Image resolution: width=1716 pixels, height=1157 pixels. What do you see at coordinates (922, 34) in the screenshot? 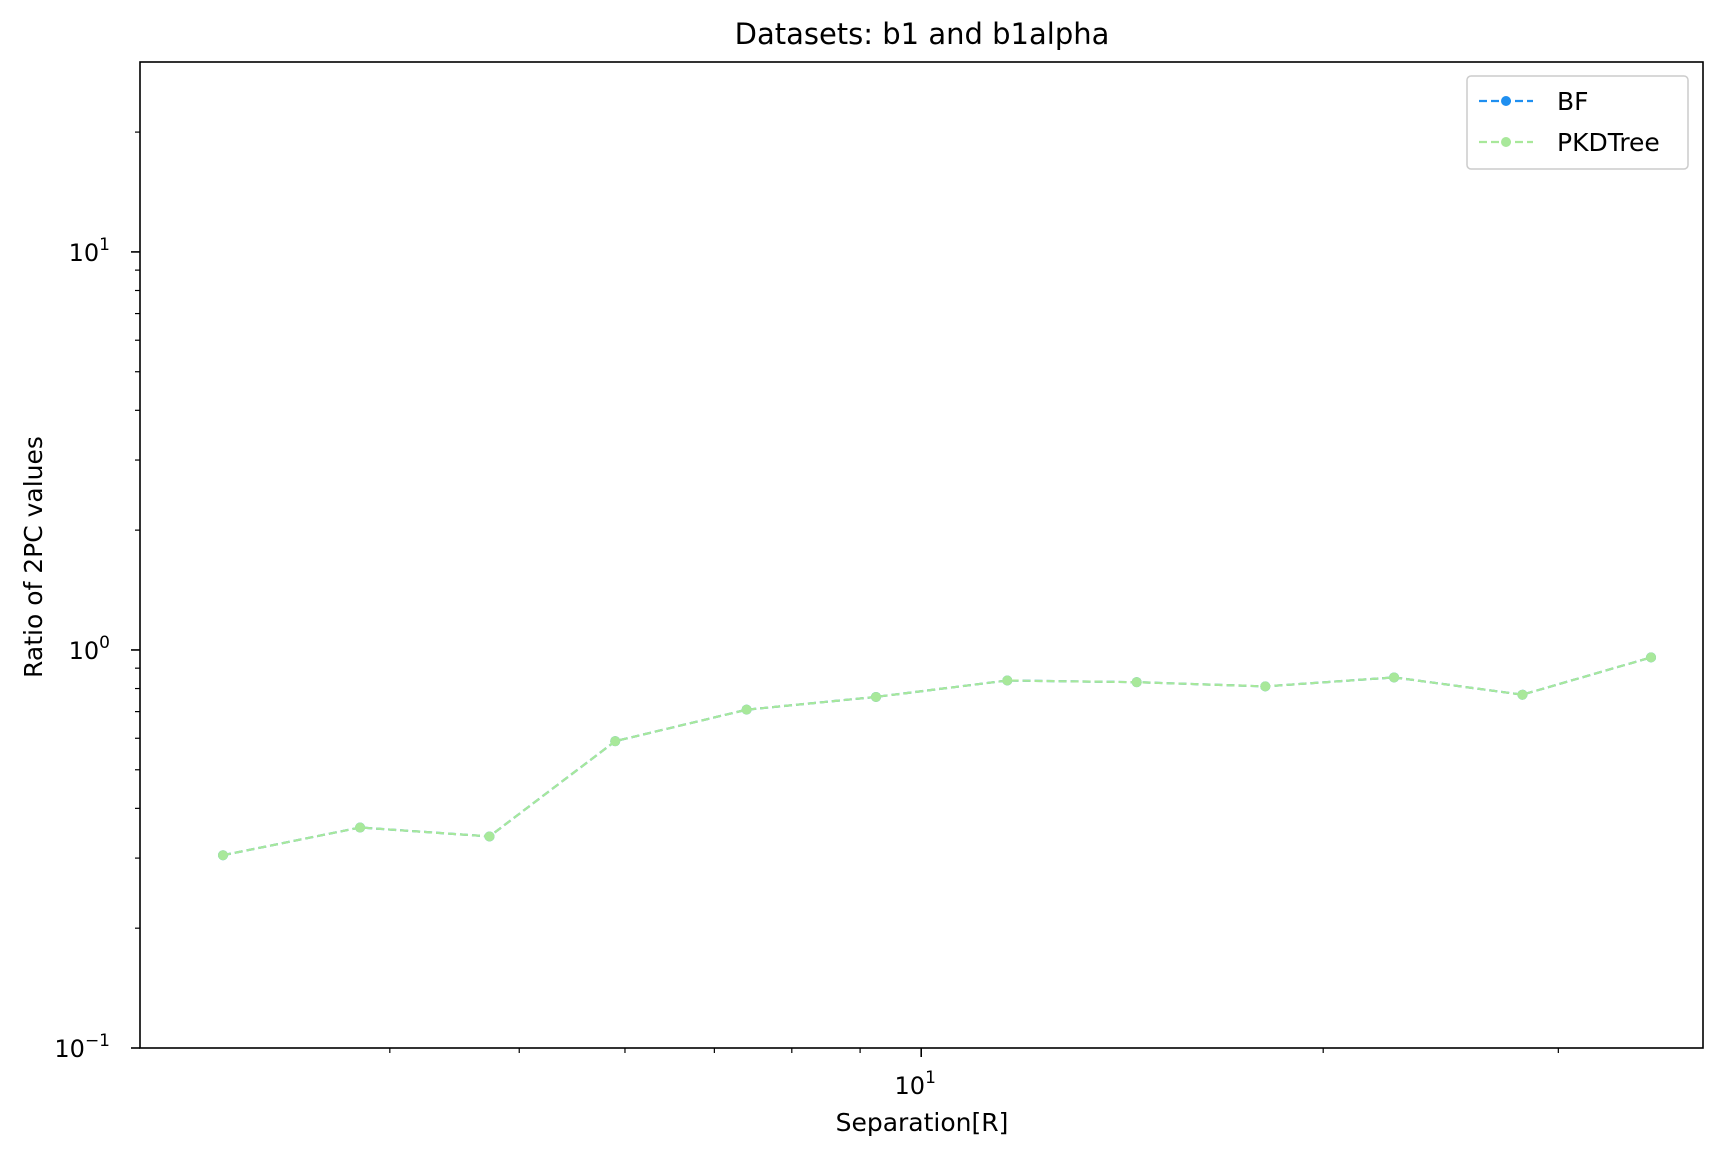
I see `chart-title: Datasets: b1 and b1alpha` at bounding box center [922, 34].